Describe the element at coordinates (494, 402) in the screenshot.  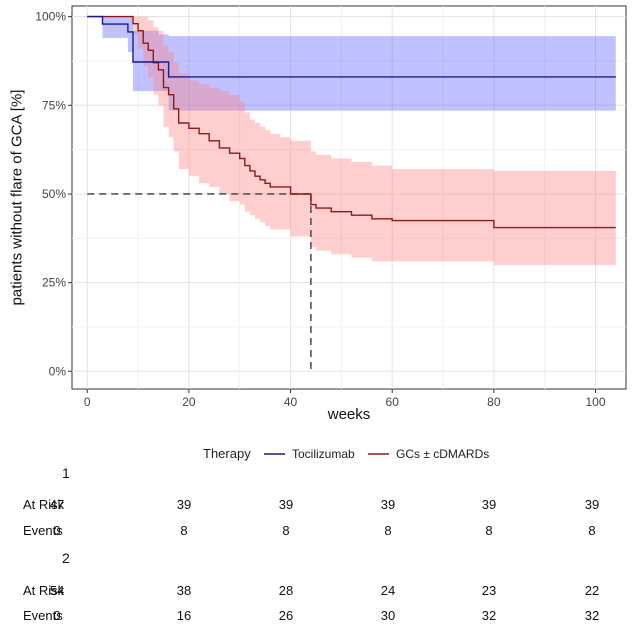
I see `x-tick-label: 80` at that location.